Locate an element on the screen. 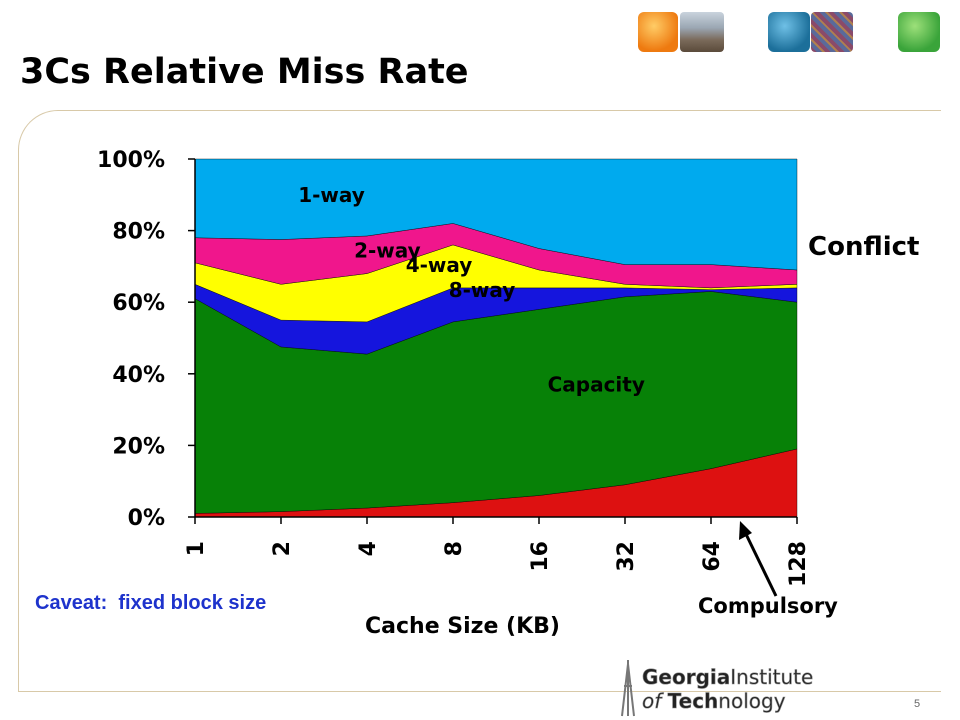  compulsory-pointer-arrow is located at coordinates (760, 563).